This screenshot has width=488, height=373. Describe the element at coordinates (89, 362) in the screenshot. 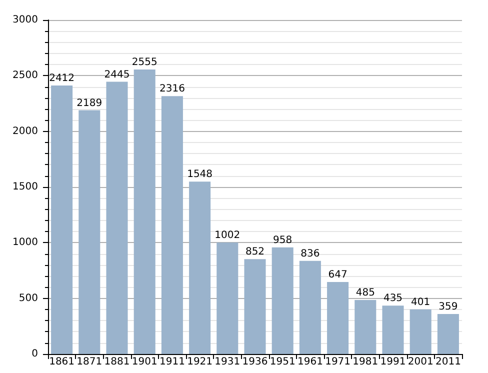

I see `x-tick-label: 1871` at that location.